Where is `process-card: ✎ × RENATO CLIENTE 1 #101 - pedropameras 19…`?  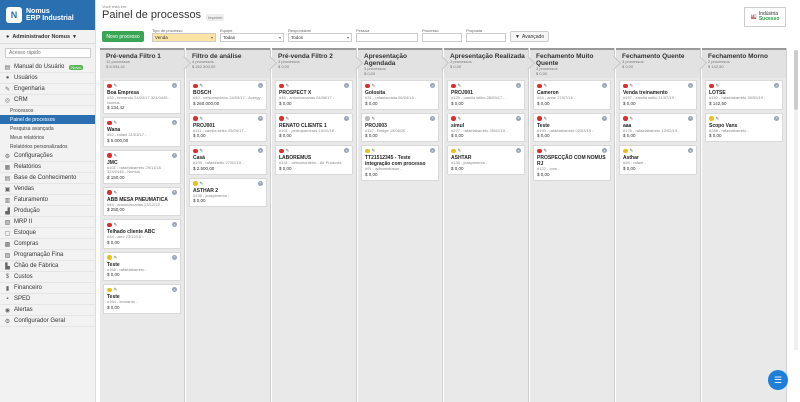 process-card: ✎ × RENATO CLIENTE 1 #101 - pedropameras 19… is located at coordinates (314, 127).